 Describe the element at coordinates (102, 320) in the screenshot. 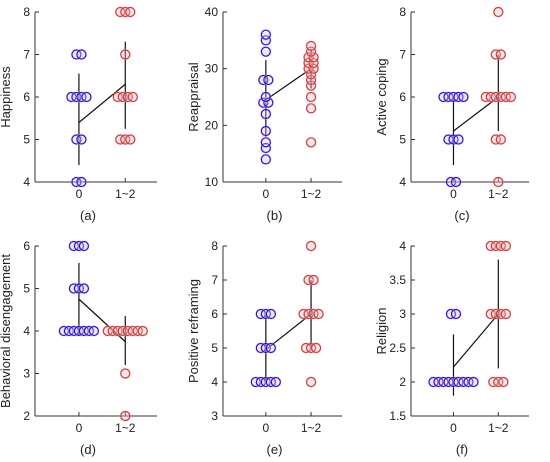

I see `mean-line` at that location.